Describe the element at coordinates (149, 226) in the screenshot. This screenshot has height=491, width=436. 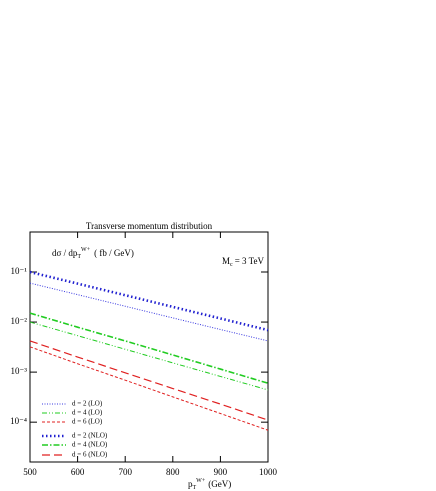
I see `chart-title: Transverse momentum distribution` at that location.